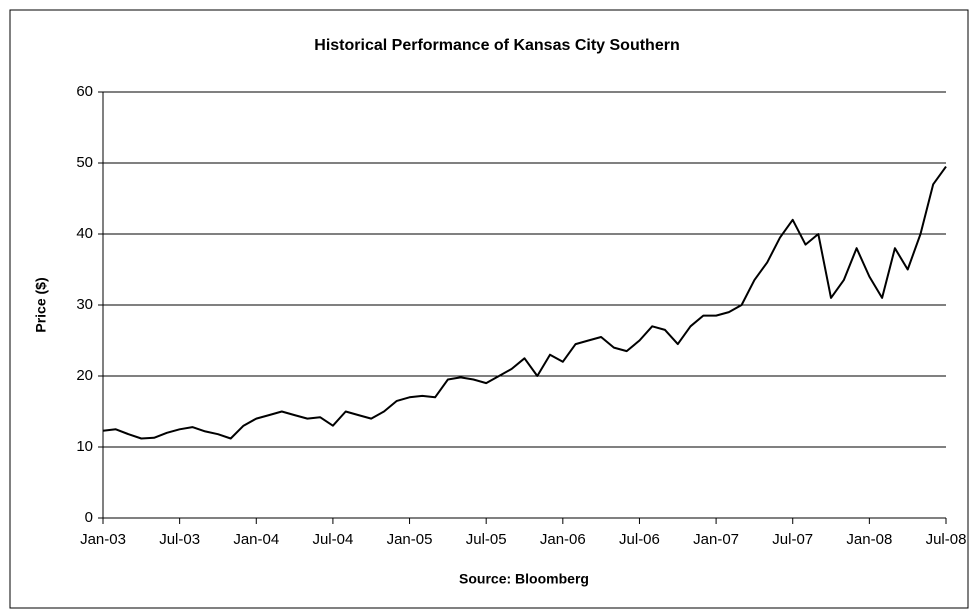 This screenshot has width=975, height=613. Describe the element at coordinates (179, 539) in the screenshot. I see `x-tick-label: Jul-03` at that location.